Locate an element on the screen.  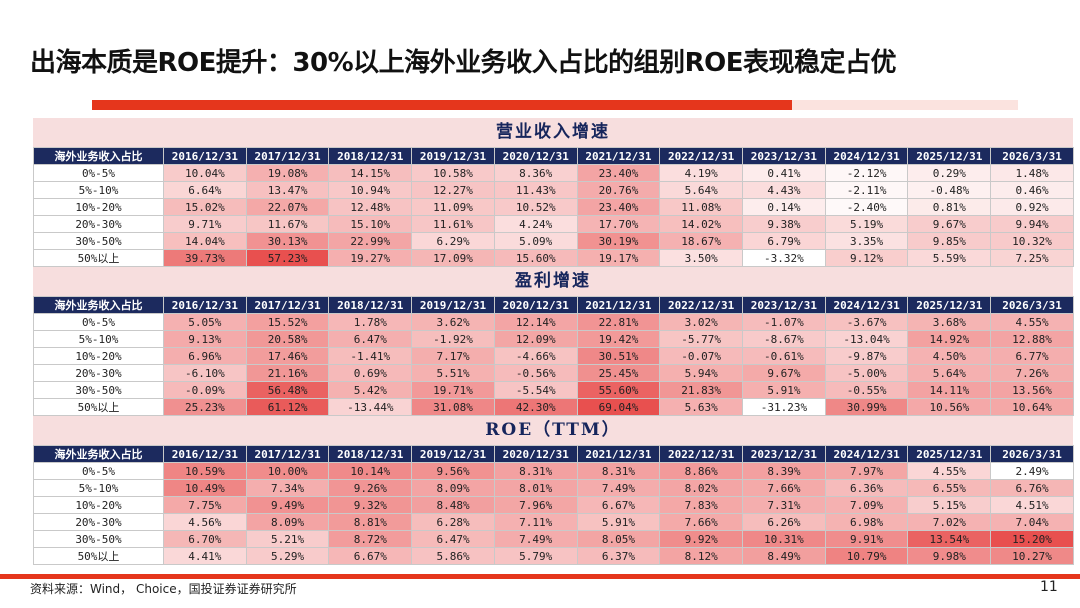
heat-cell: 7.66% is located at coordinates (784, 488).